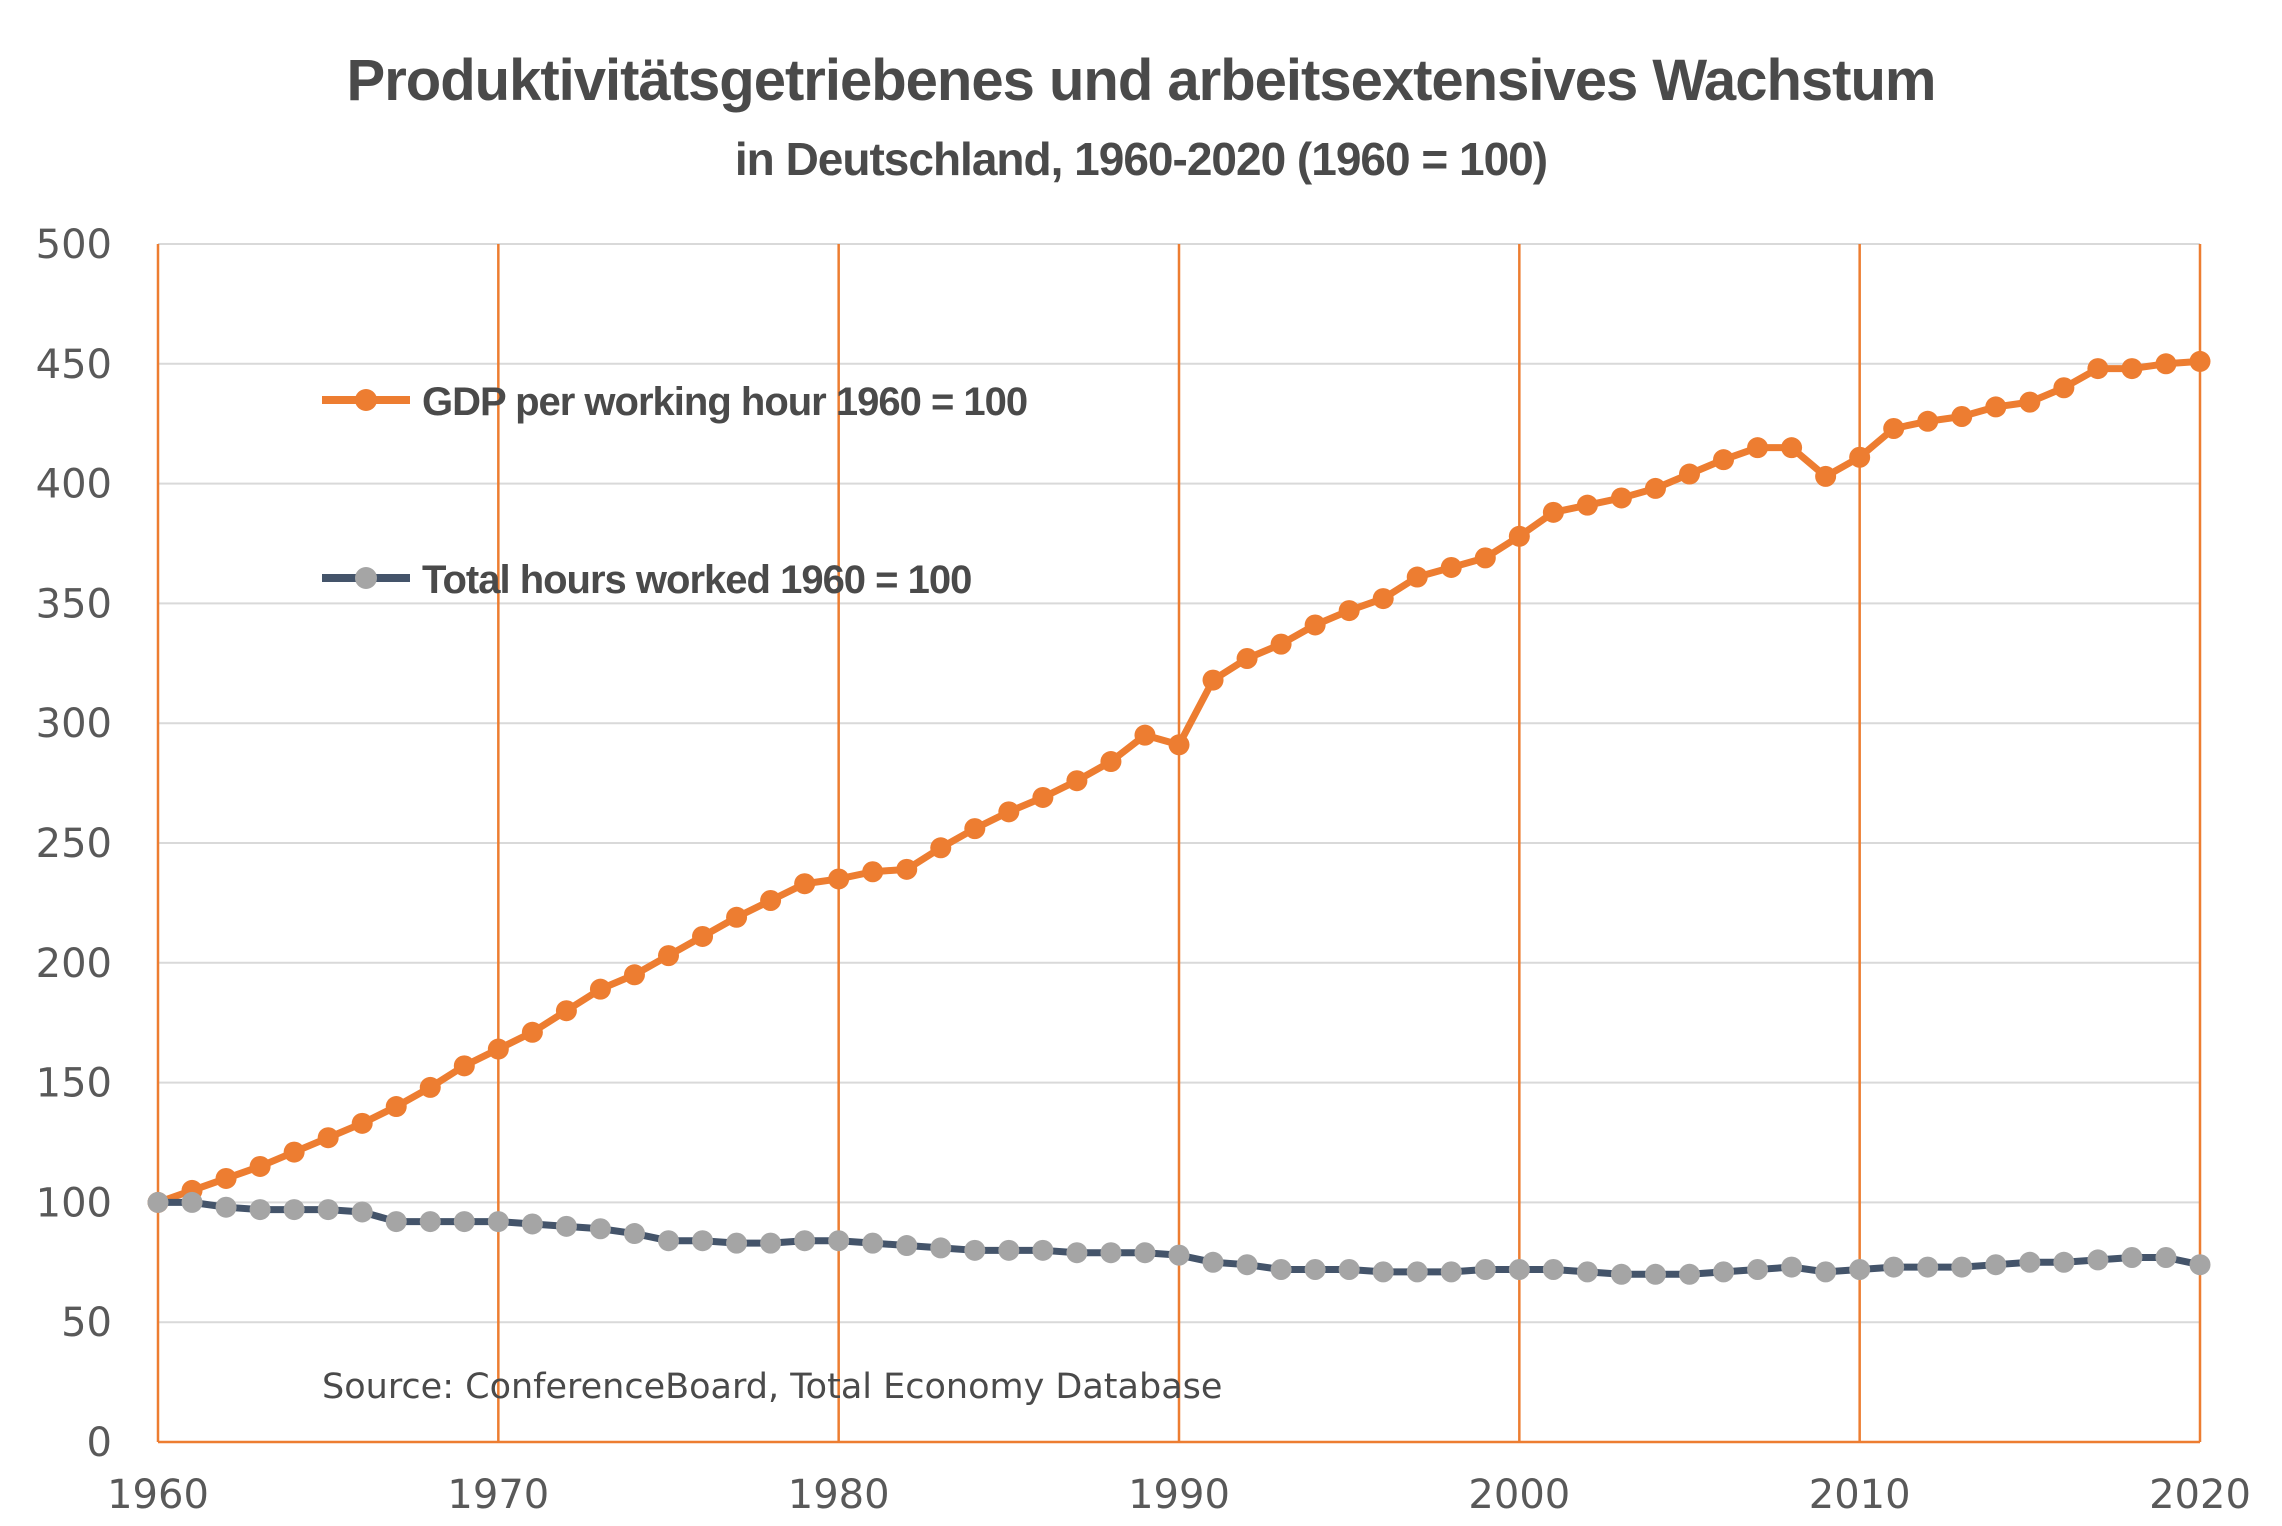 The image size is (2282, 1526). I want to click on y-tick-label: 400, so click(74, 485).